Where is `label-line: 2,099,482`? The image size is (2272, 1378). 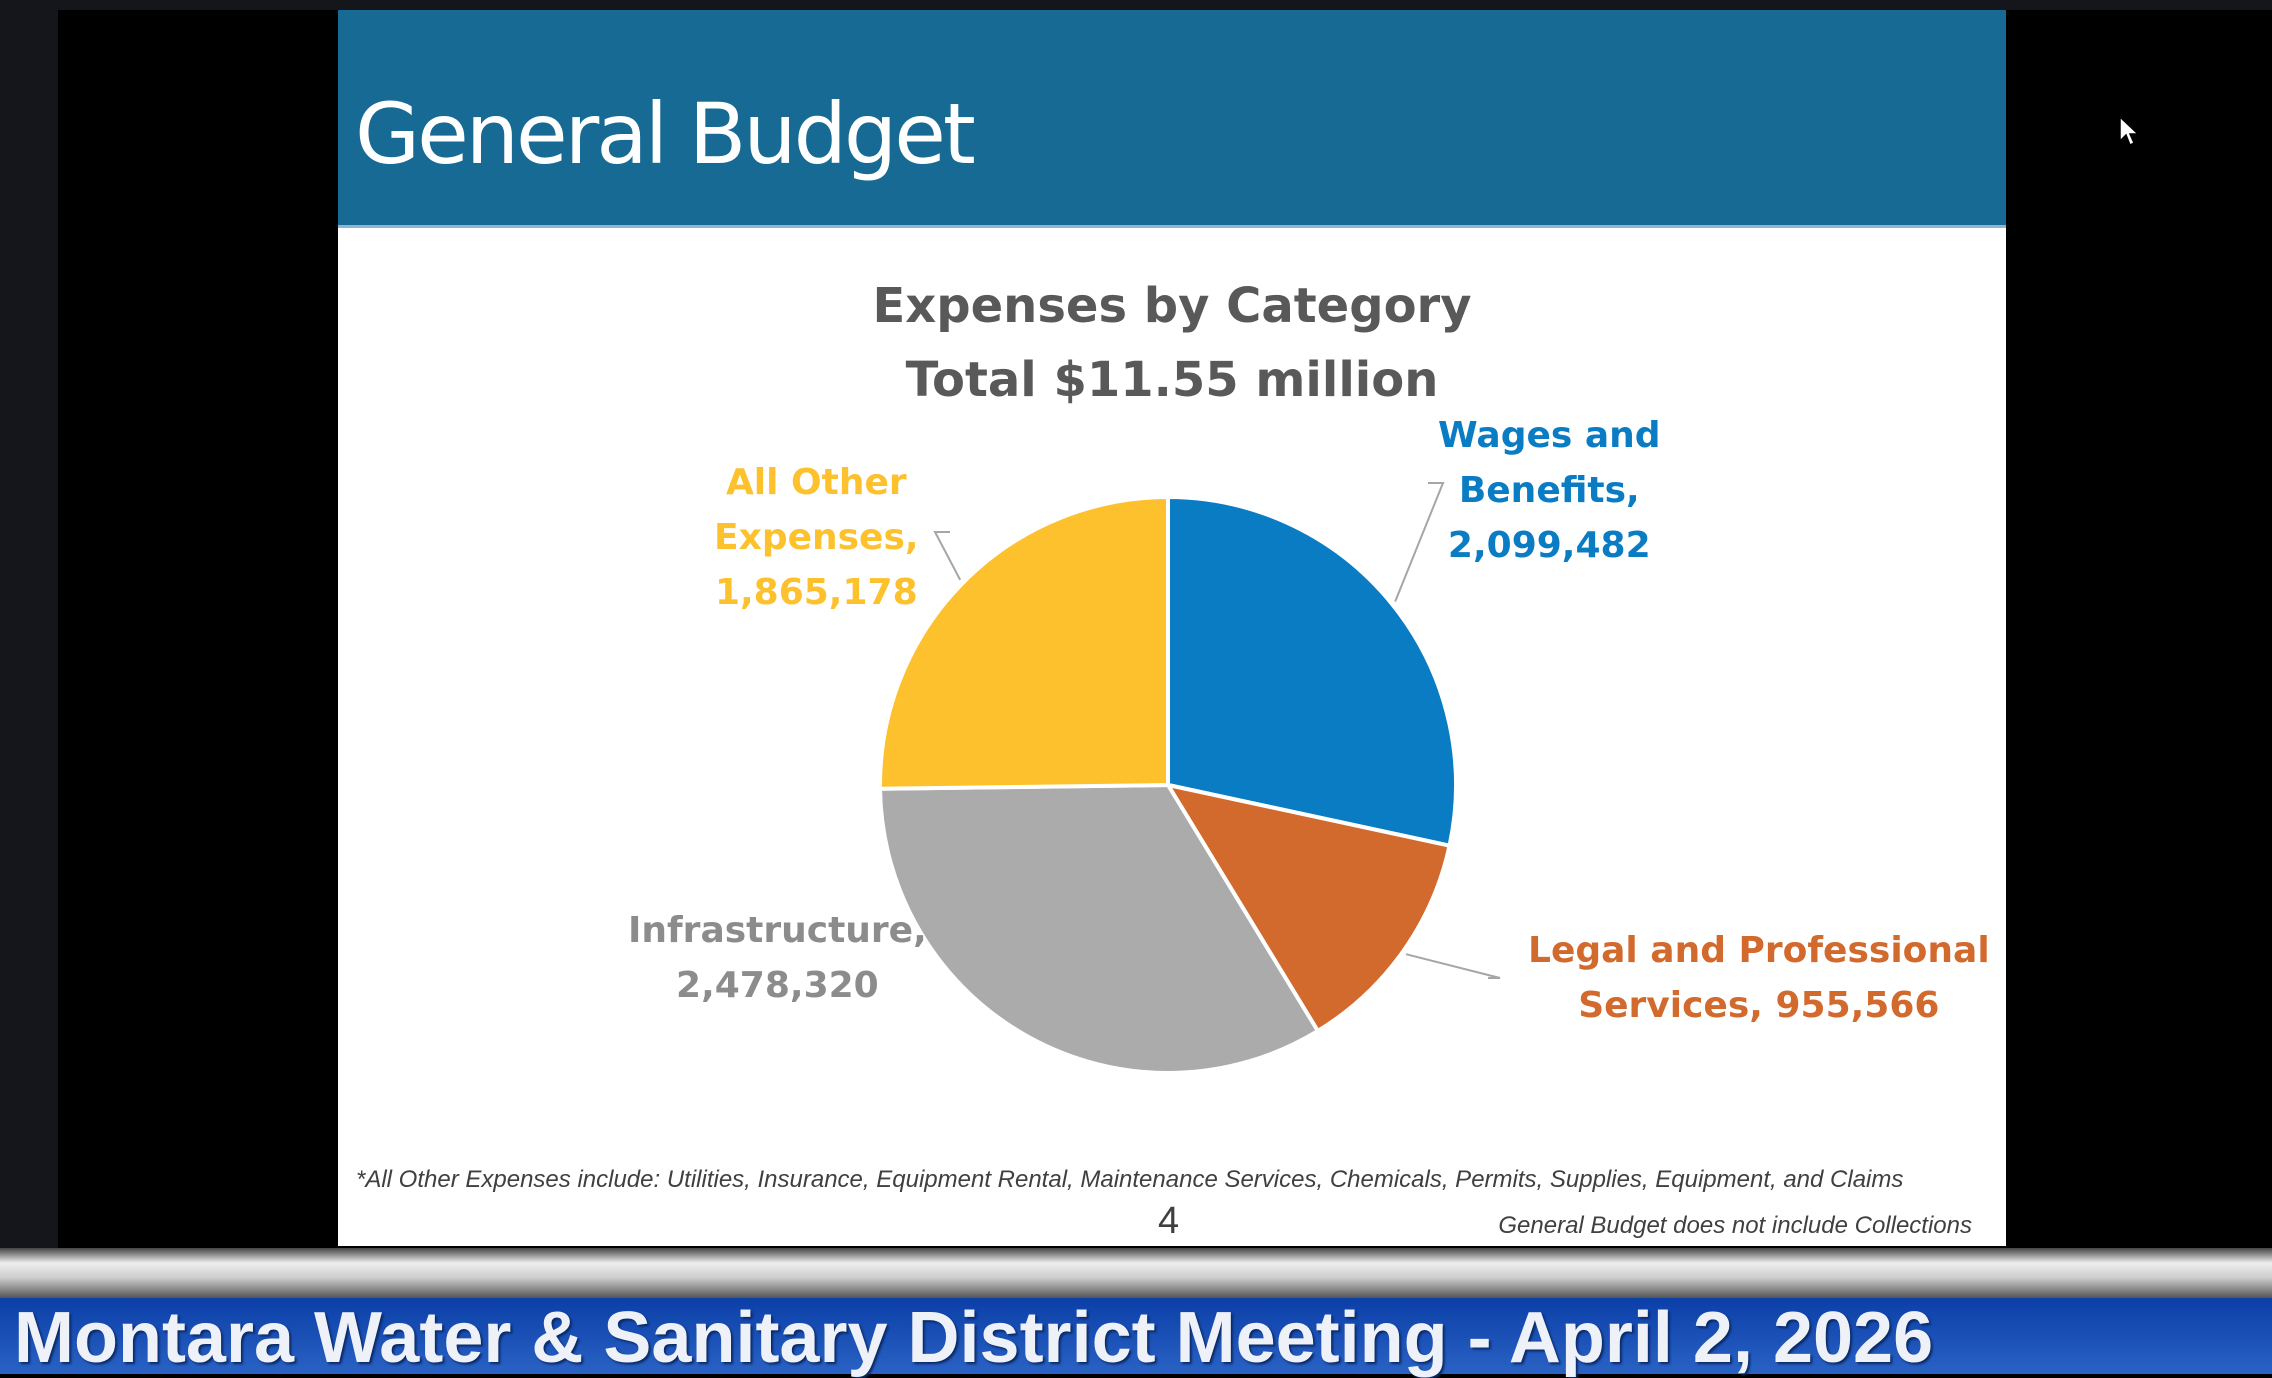
label-line: 2,099,482 is located at coordinates (1549, 545).